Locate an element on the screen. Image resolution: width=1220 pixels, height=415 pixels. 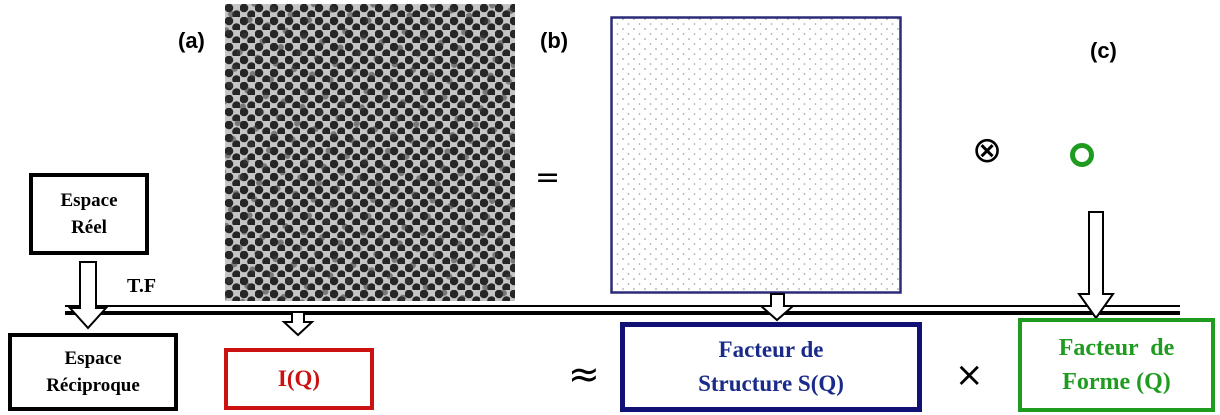
reciprocal-space-line1: Espace is located at coordinates (93, 358).